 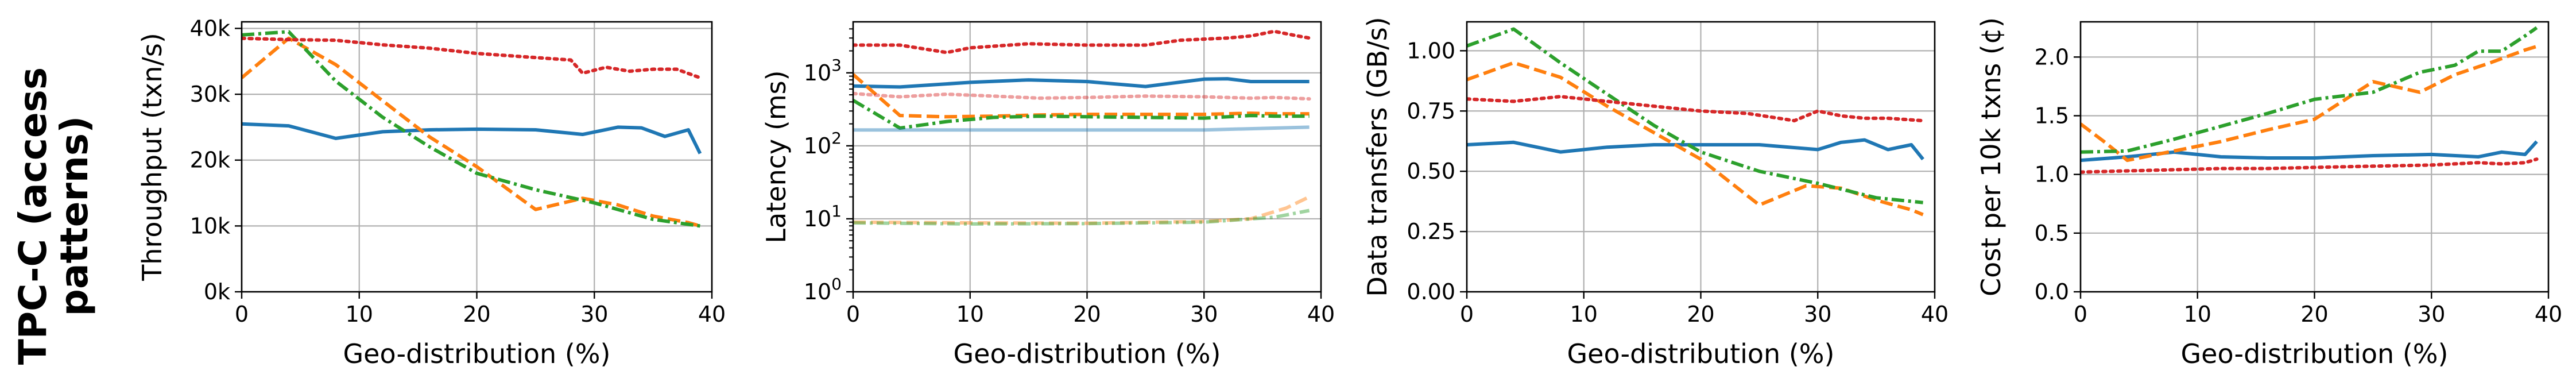 I want to click on y-ticks: 0.00 0.25 0.50 0.75 1.00, so click(x=1437, y=171).